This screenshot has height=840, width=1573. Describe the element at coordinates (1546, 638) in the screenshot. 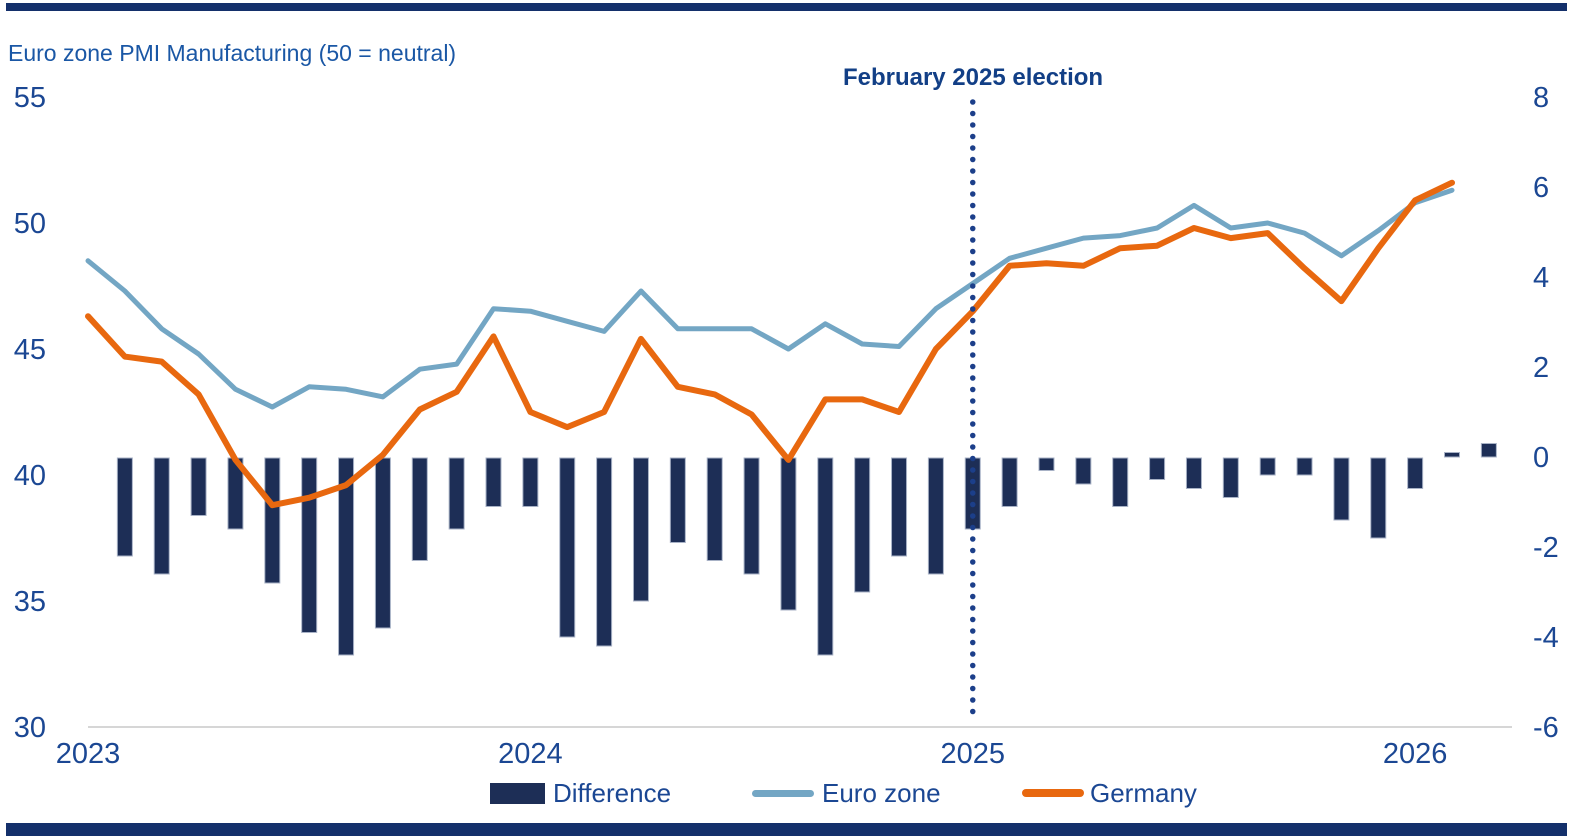

I see `right-axis-tick: -4` at that location.